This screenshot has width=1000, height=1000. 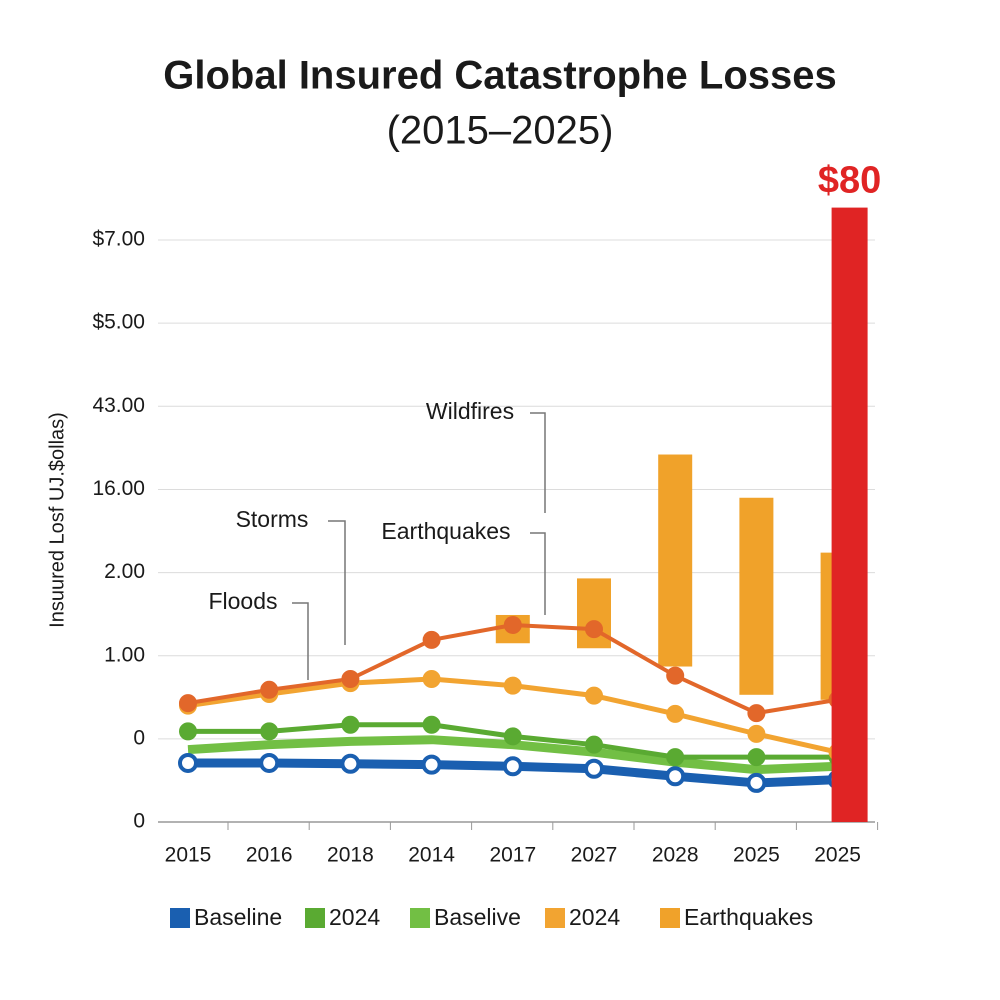 I want to click on x-tick-label: 2017, so click(x=512, y=855).